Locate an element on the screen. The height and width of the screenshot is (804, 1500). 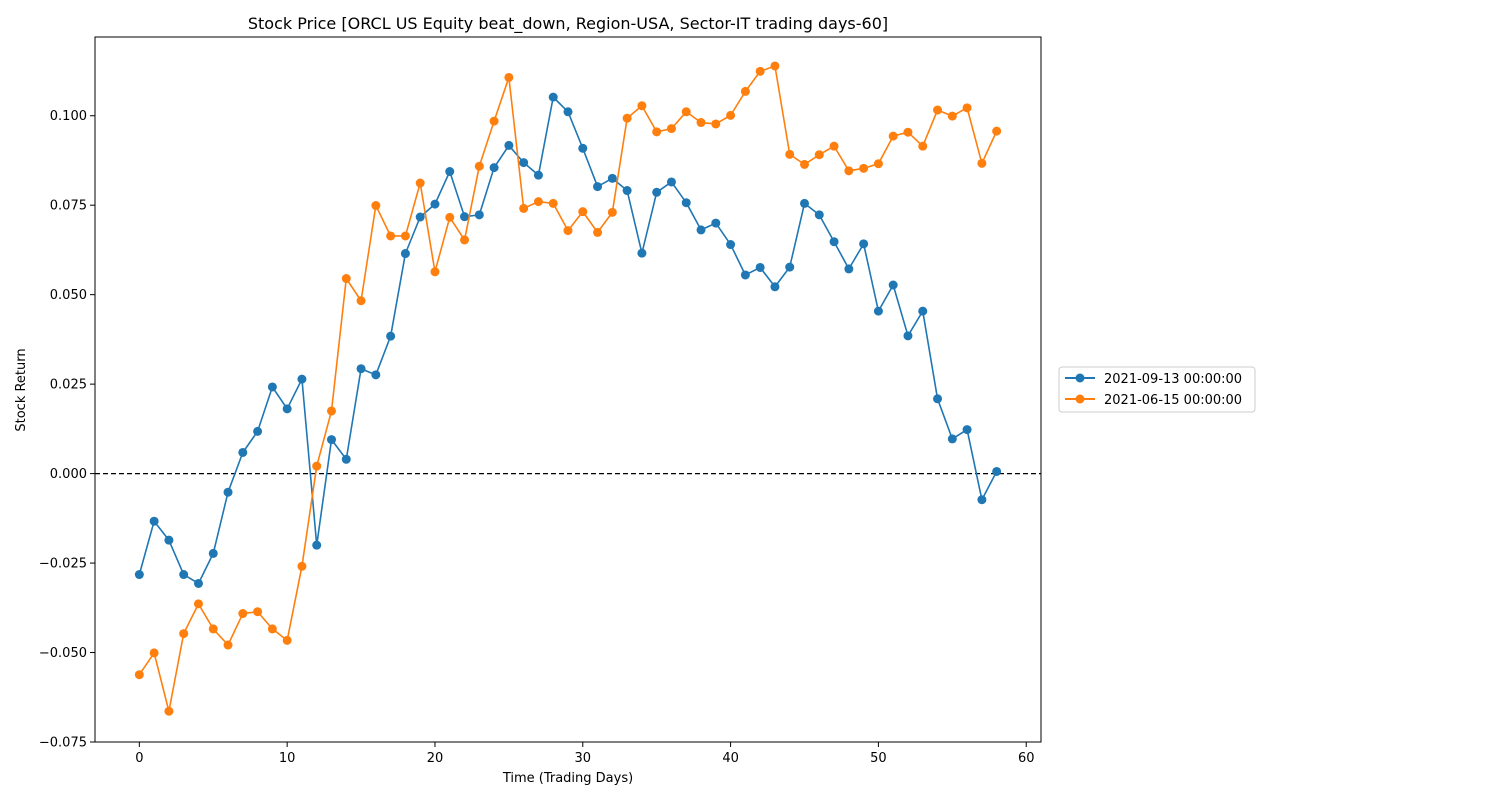
y-tick-label: 0.050 is located at coordinates (68, 295).